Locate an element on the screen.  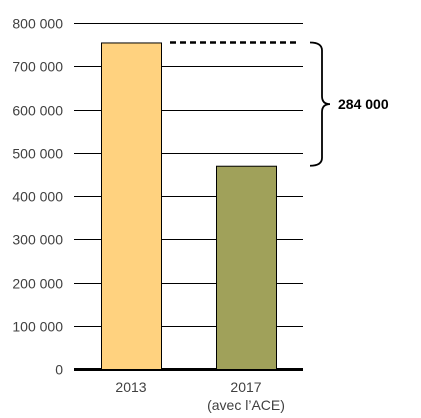
y-tick-label: 600 000 is located at coordinates (37, 111).